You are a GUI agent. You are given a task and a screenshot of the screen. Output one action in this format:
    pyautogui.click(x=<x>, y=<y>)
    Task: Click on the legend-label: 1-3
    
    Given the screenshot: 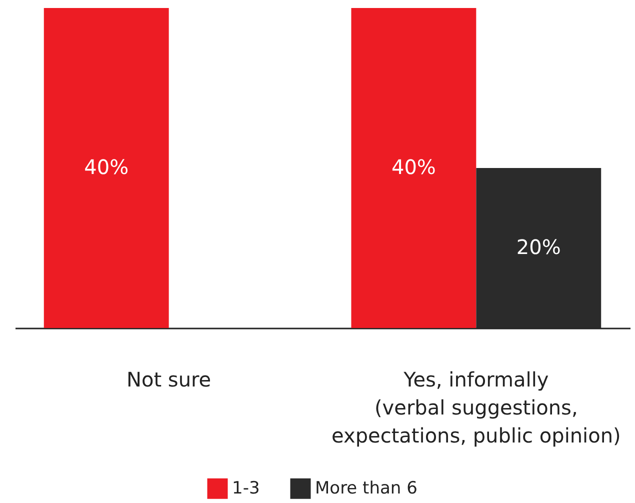 What is the action you would take?
    pyautogui.click(x=246, y=488)
    